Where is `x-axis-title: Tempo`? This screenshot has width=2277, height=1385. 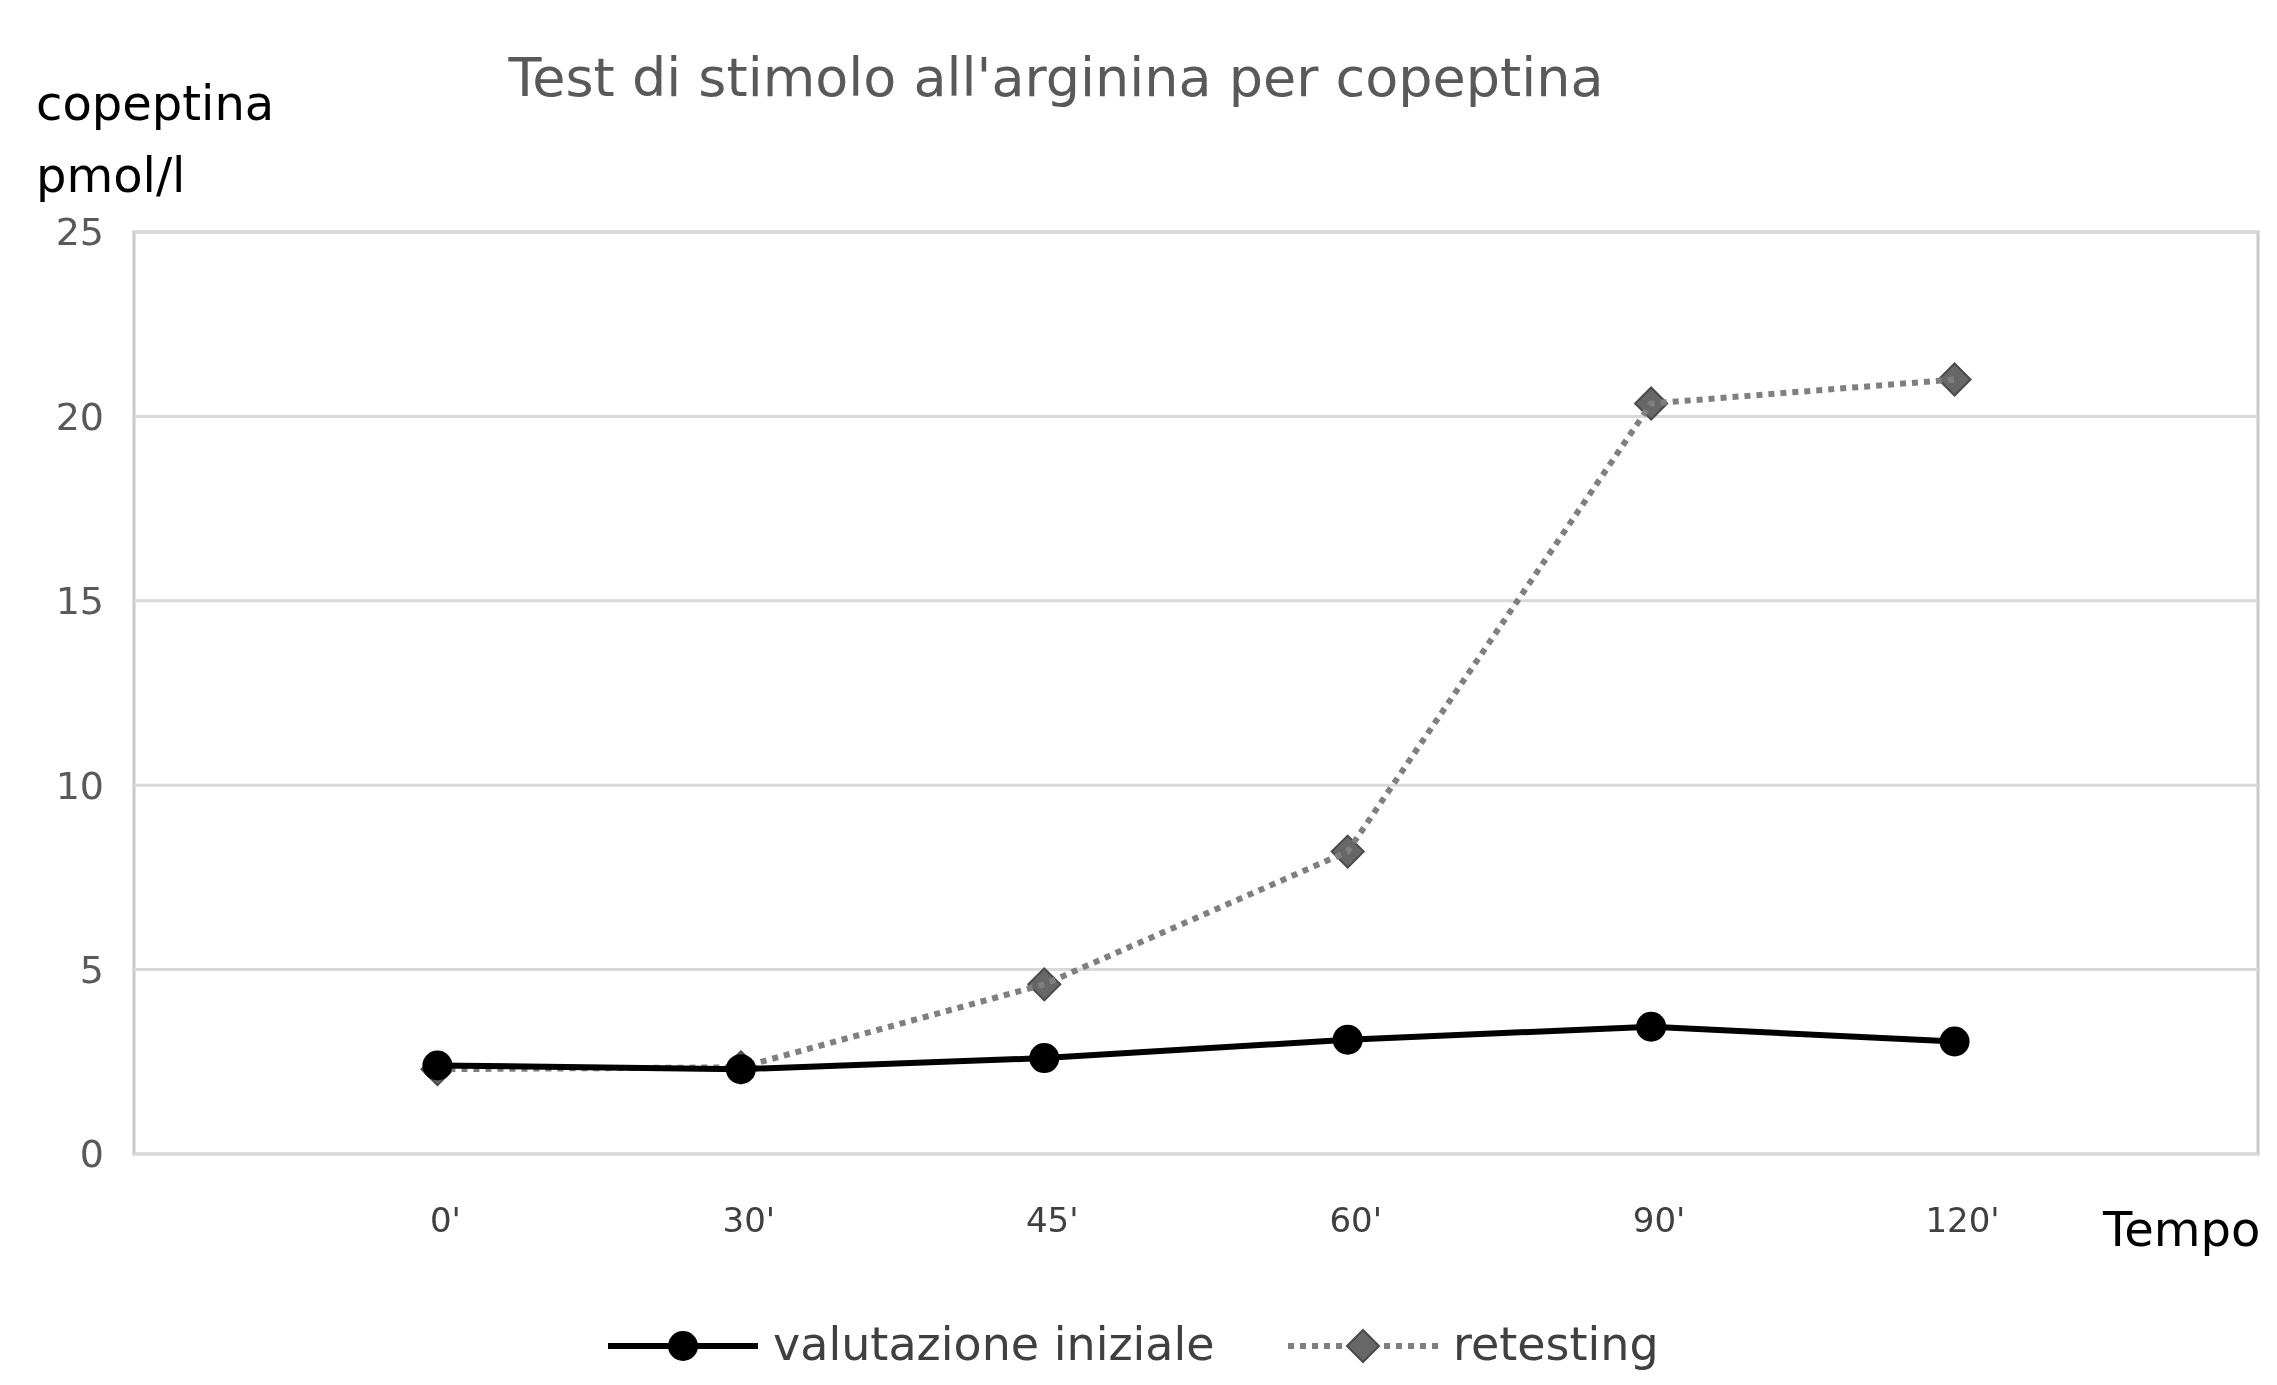 x-axis-title: Tempo is located at coordinates (2181, 1229).